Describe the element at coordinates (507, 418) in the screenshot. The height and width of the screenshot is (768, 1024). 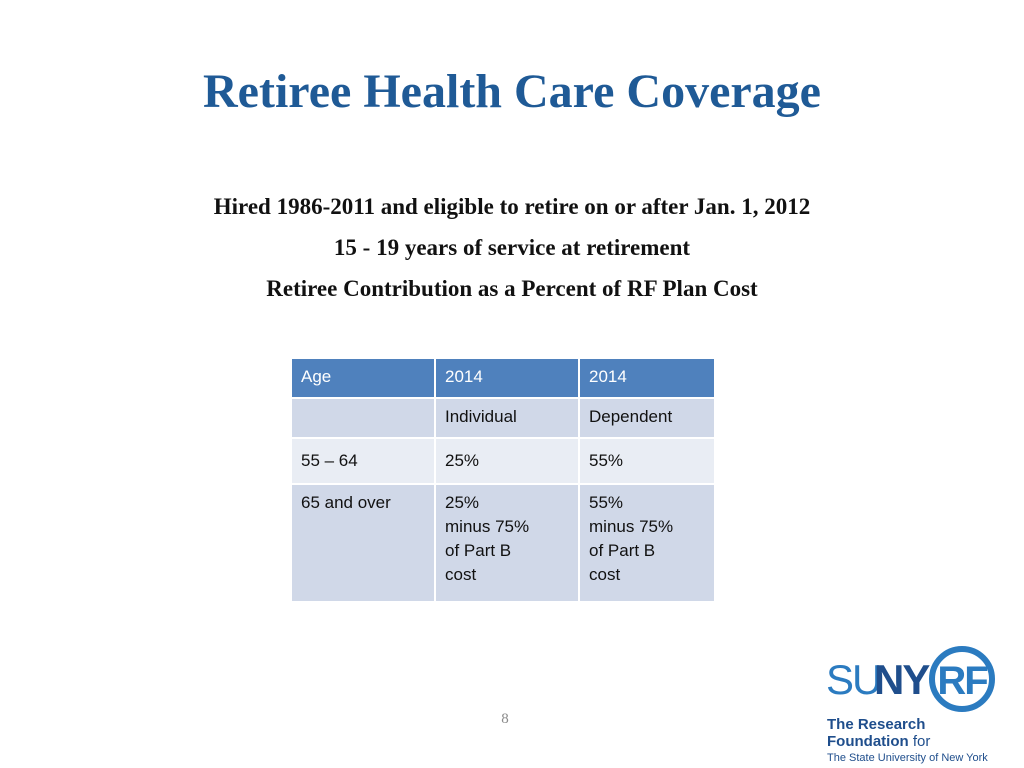
I see `table-cell: Individual` at that location.